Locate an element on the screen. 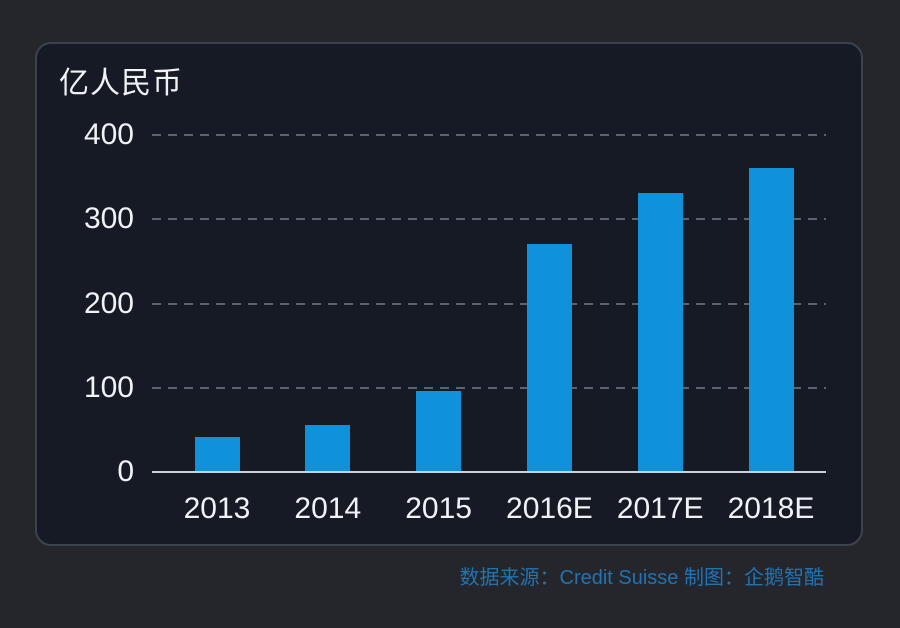  bar-2015 is located at coordinates (439, 430).